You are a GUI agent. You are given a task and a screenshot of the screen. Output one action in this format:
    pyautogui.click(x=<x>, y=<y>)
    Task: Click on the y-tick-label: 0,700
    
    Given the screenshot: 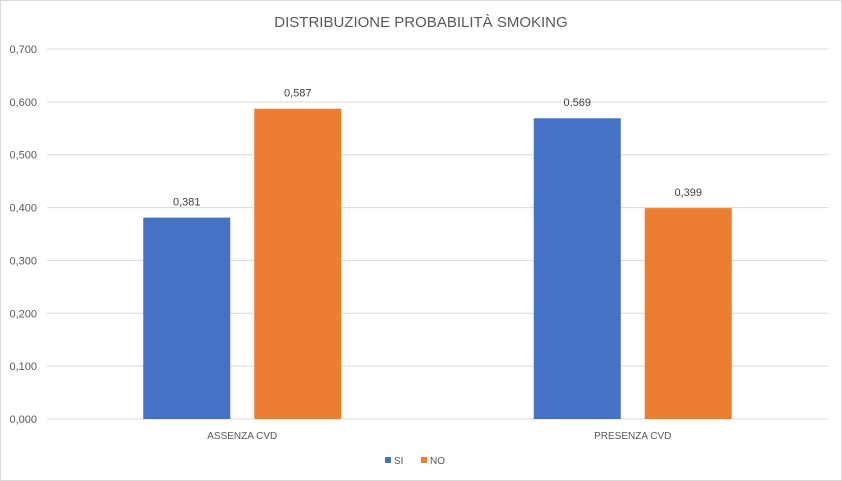 What is the action you would take?
    pyautogui.click(x=23, y=50)
    